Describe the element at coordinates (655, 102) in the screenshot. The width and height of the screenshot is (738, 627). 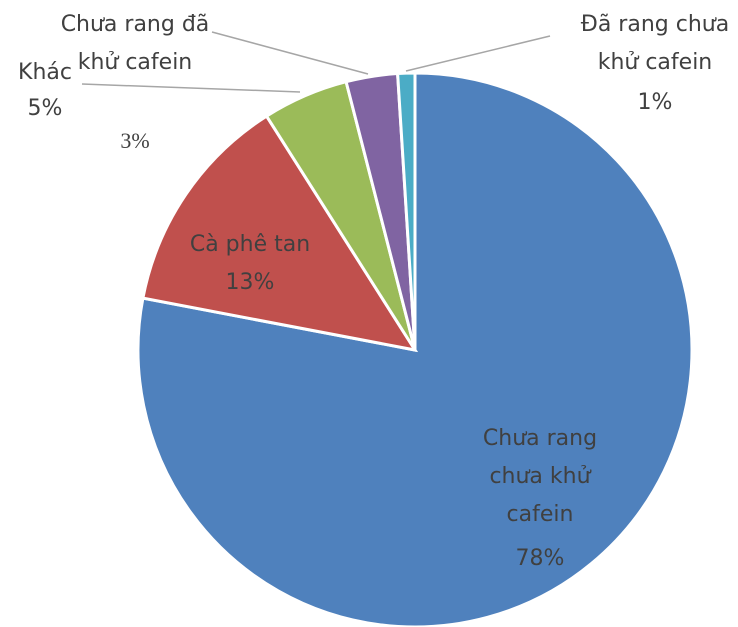
I see `slice-value-label: 1%` at that location.